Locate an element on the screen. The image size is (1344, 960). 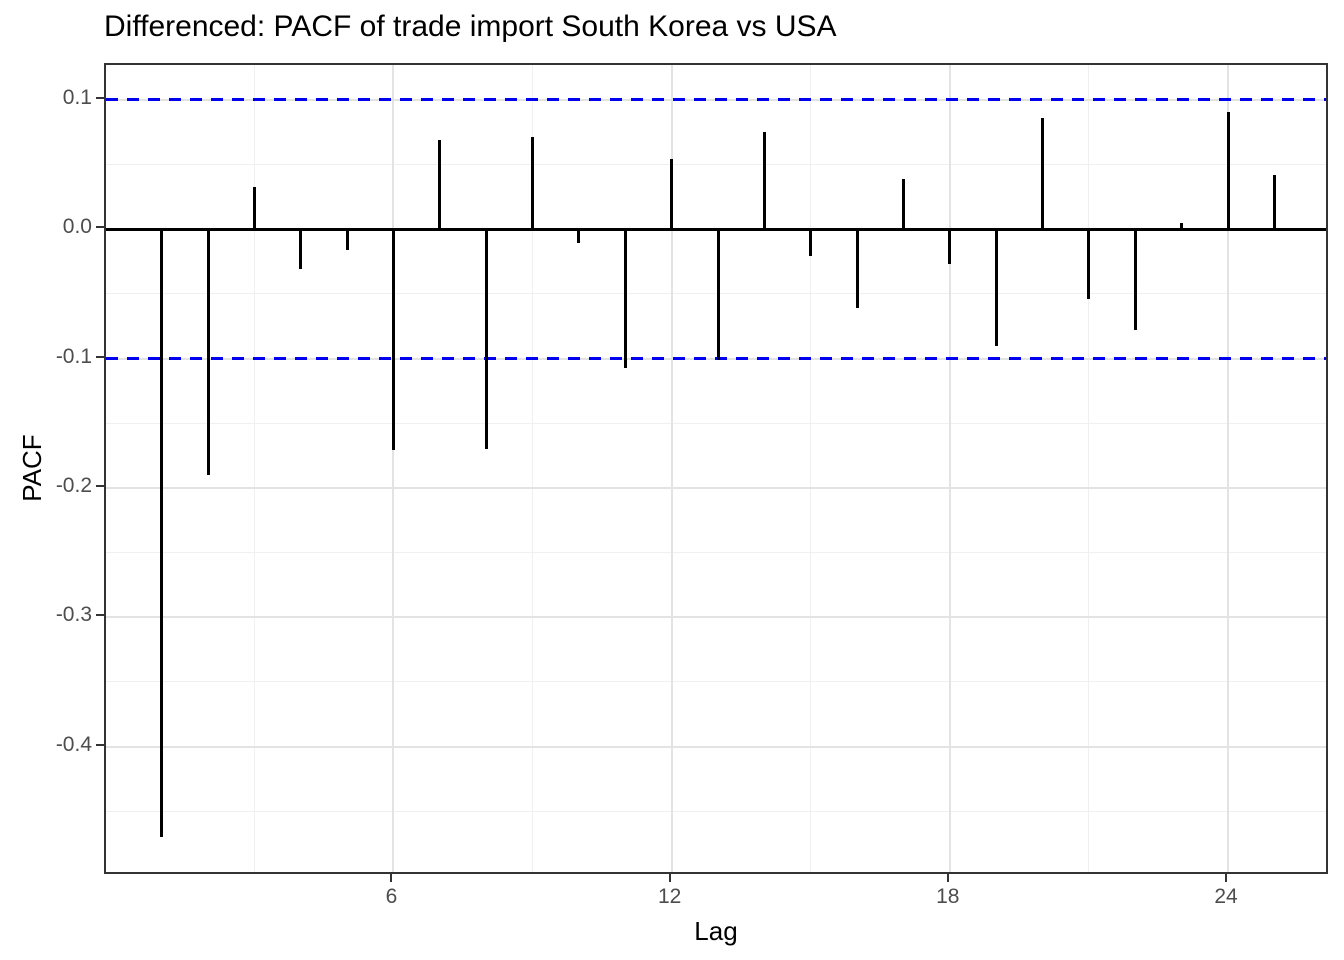
y-tick-label: -0.4 is located at coordinates (73, 744).